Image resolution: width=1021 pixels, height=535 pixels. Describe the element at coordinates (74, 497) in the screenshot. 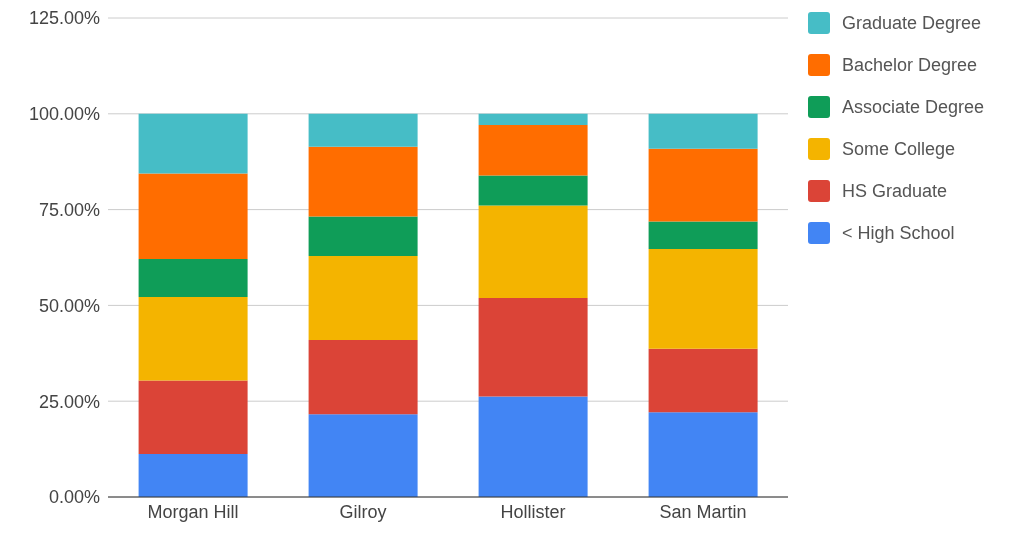

I see `y-tick-label: 0.00%` at that location.